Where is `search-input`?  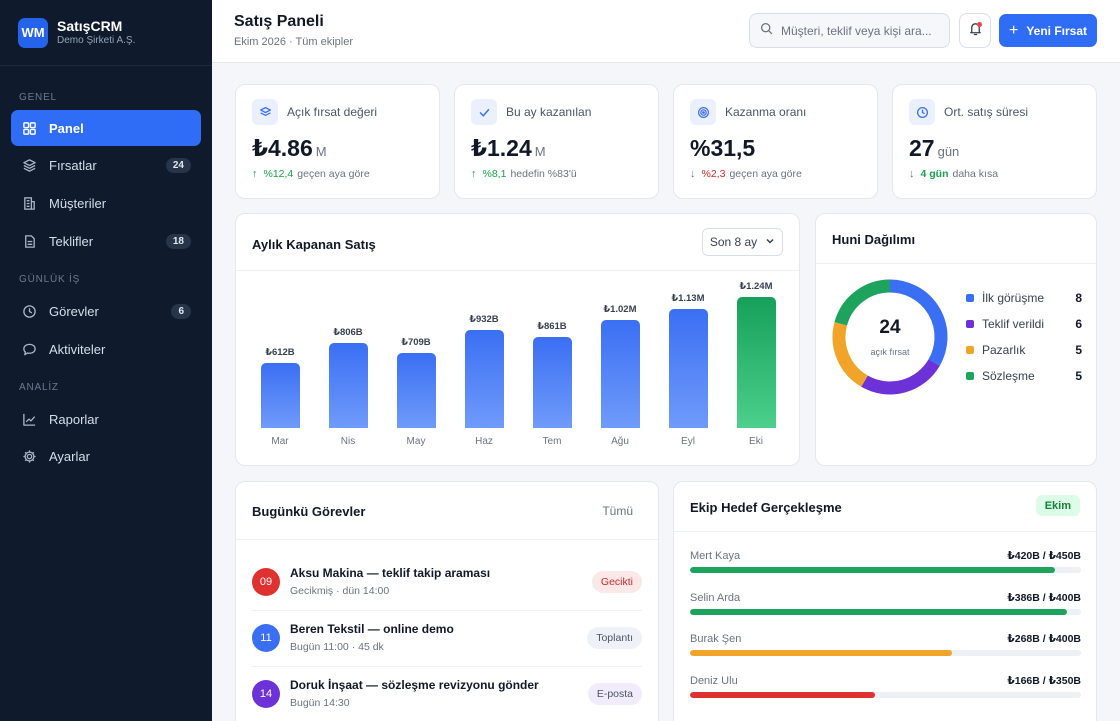 search-input is located at coordinates (860, 30).